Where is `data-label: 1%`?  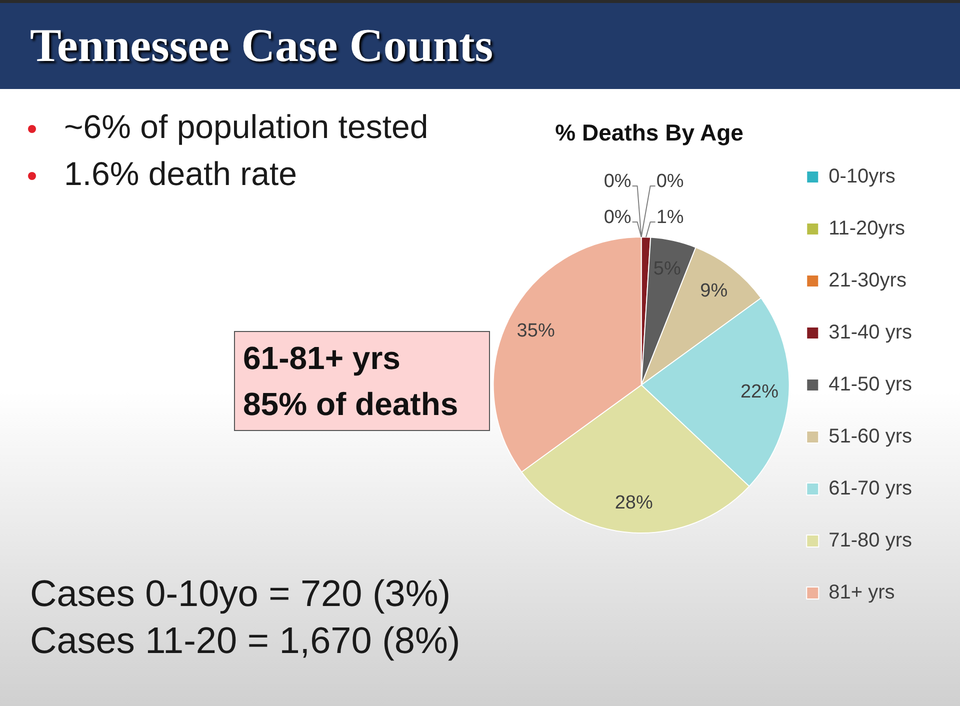 data-label: 1% is located at coordinates (670, 217).